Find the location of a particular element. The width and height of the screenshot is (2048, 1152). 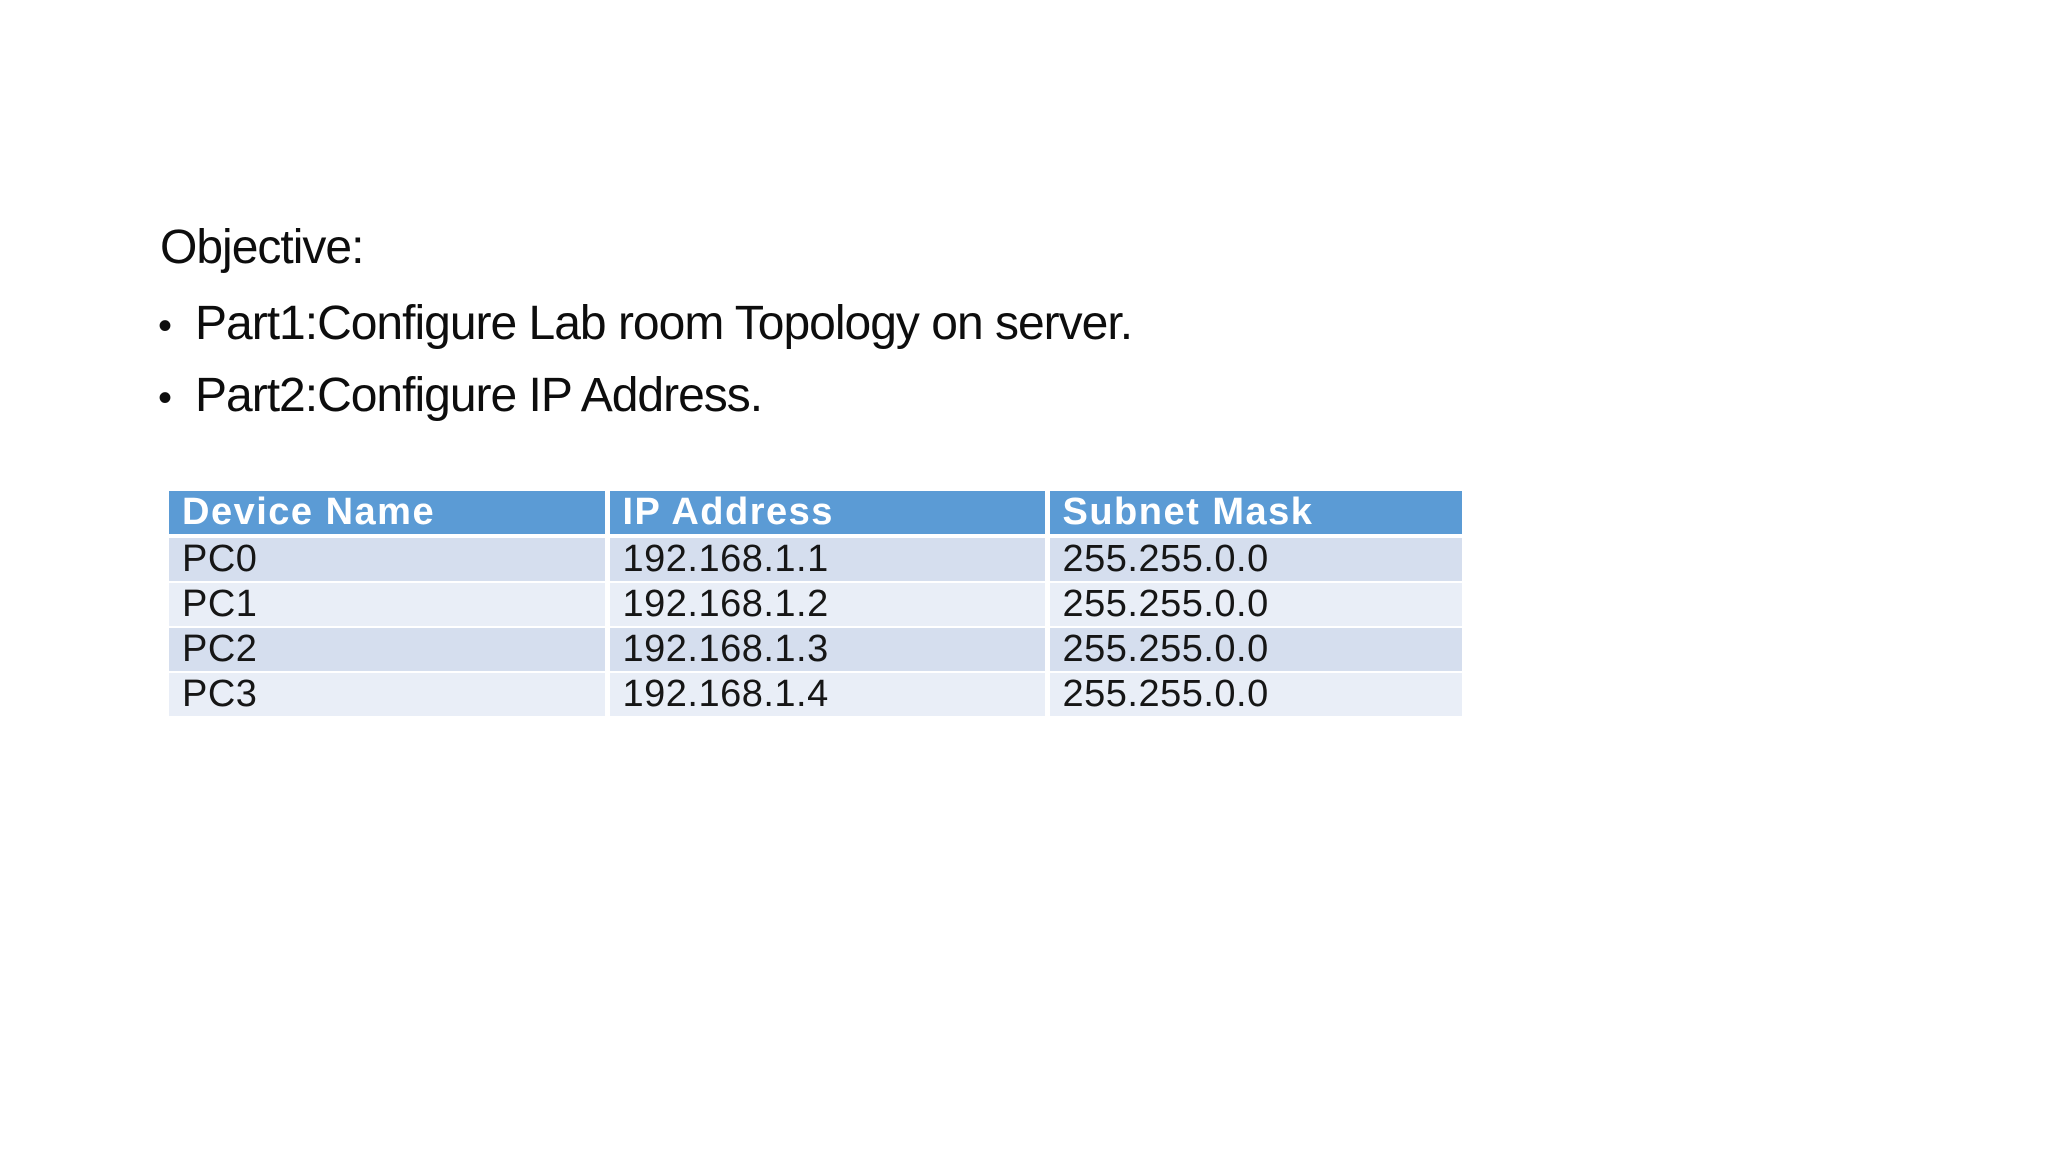

column-header-device-name: Device Name is located at coordinates (388, 514).